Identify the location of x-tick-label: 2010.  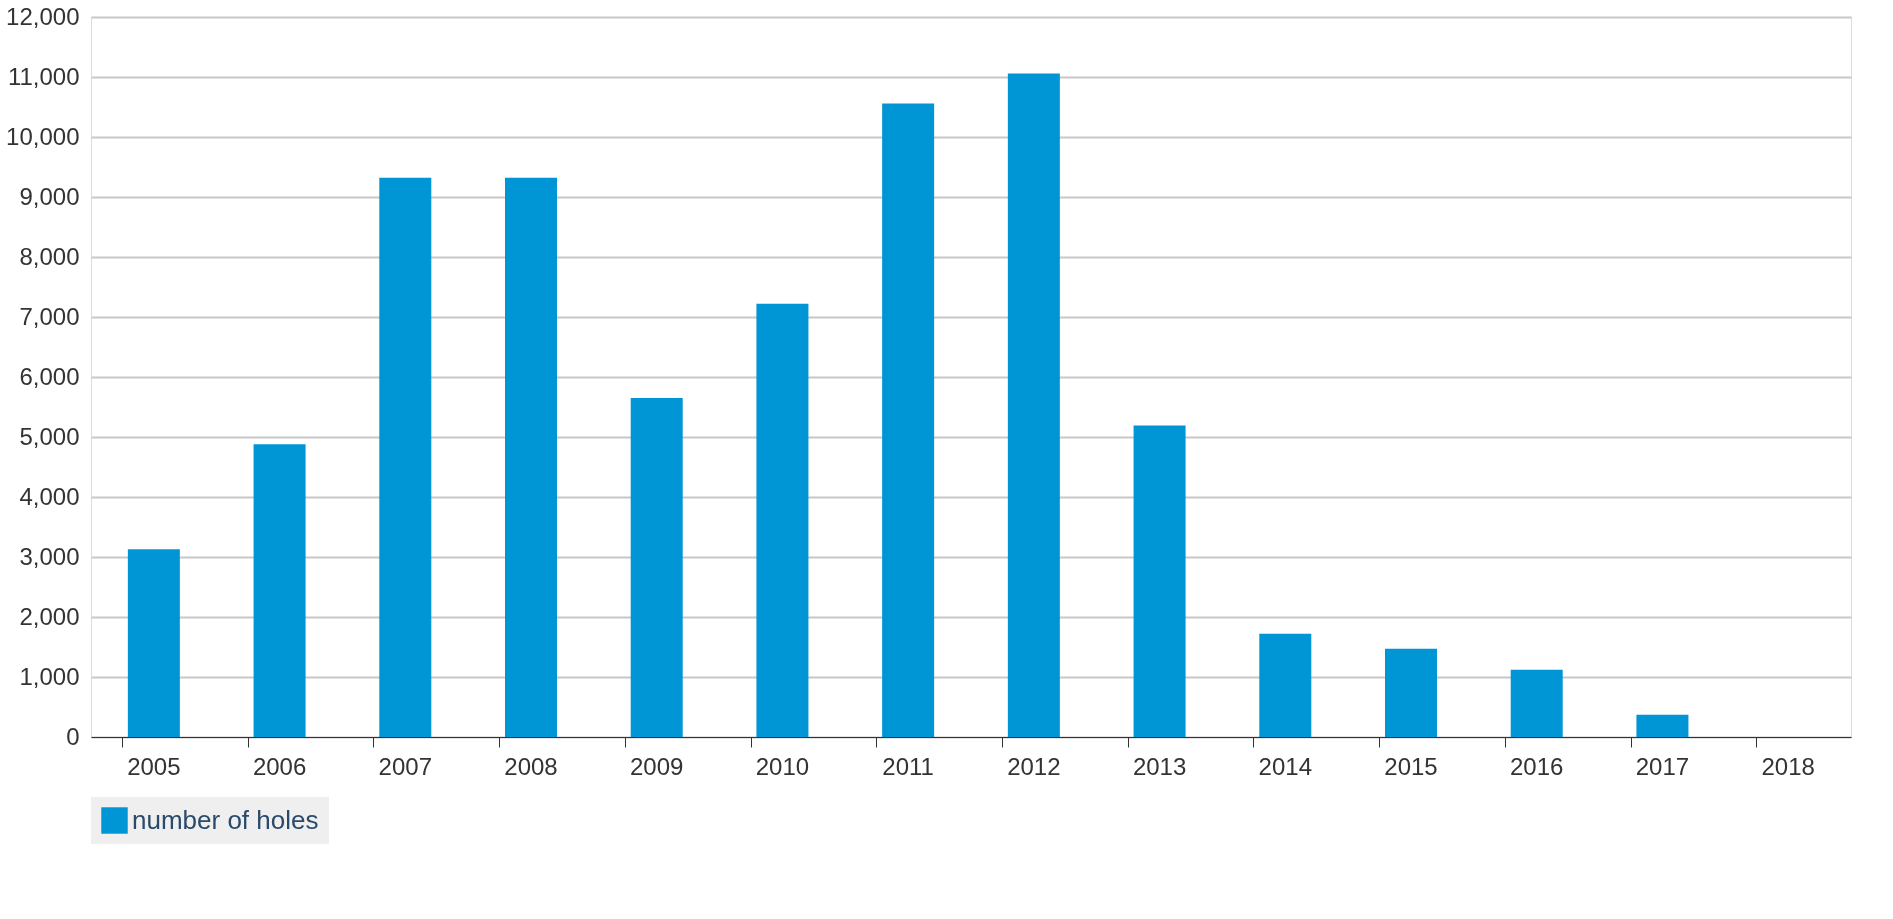
(782, 766).